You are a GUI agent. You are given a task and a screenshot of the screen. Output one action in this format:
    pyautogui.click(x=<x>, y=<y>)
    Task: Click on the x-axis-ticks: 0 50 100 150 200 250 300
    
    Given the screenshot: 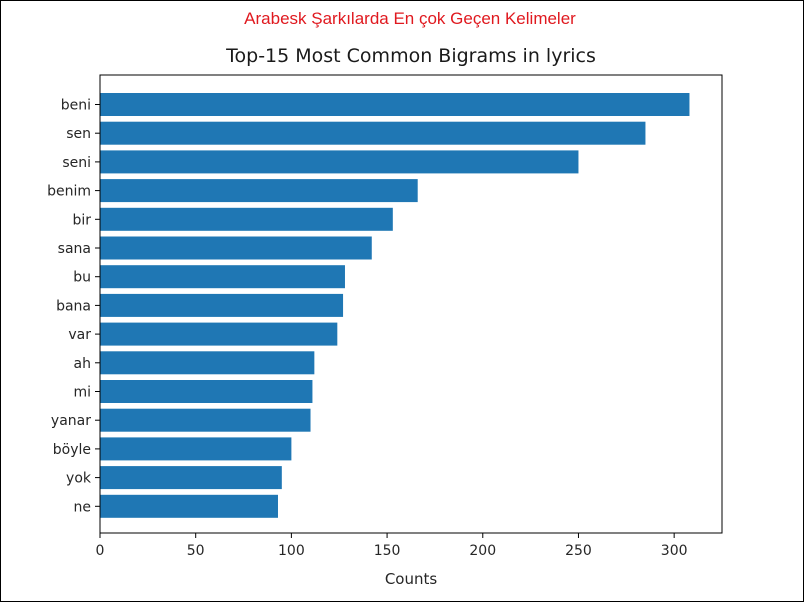 What is the action you would take?
    pyautogui.click(x=392, y=546)
    